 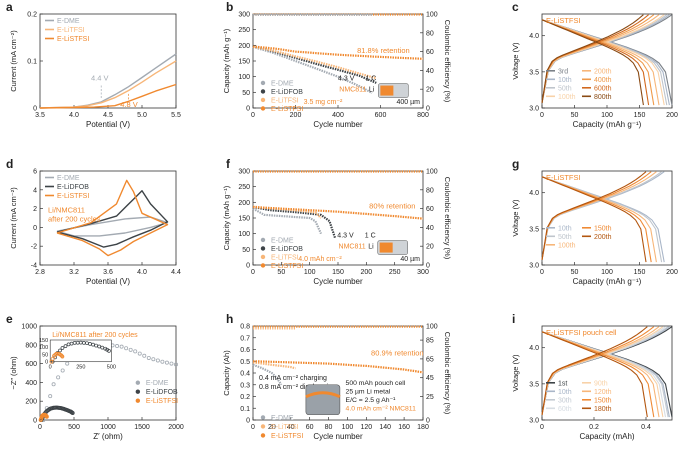 I want to click on inset-title: Li/NMC811 after 200 cycles, so click(x=95, y=335).